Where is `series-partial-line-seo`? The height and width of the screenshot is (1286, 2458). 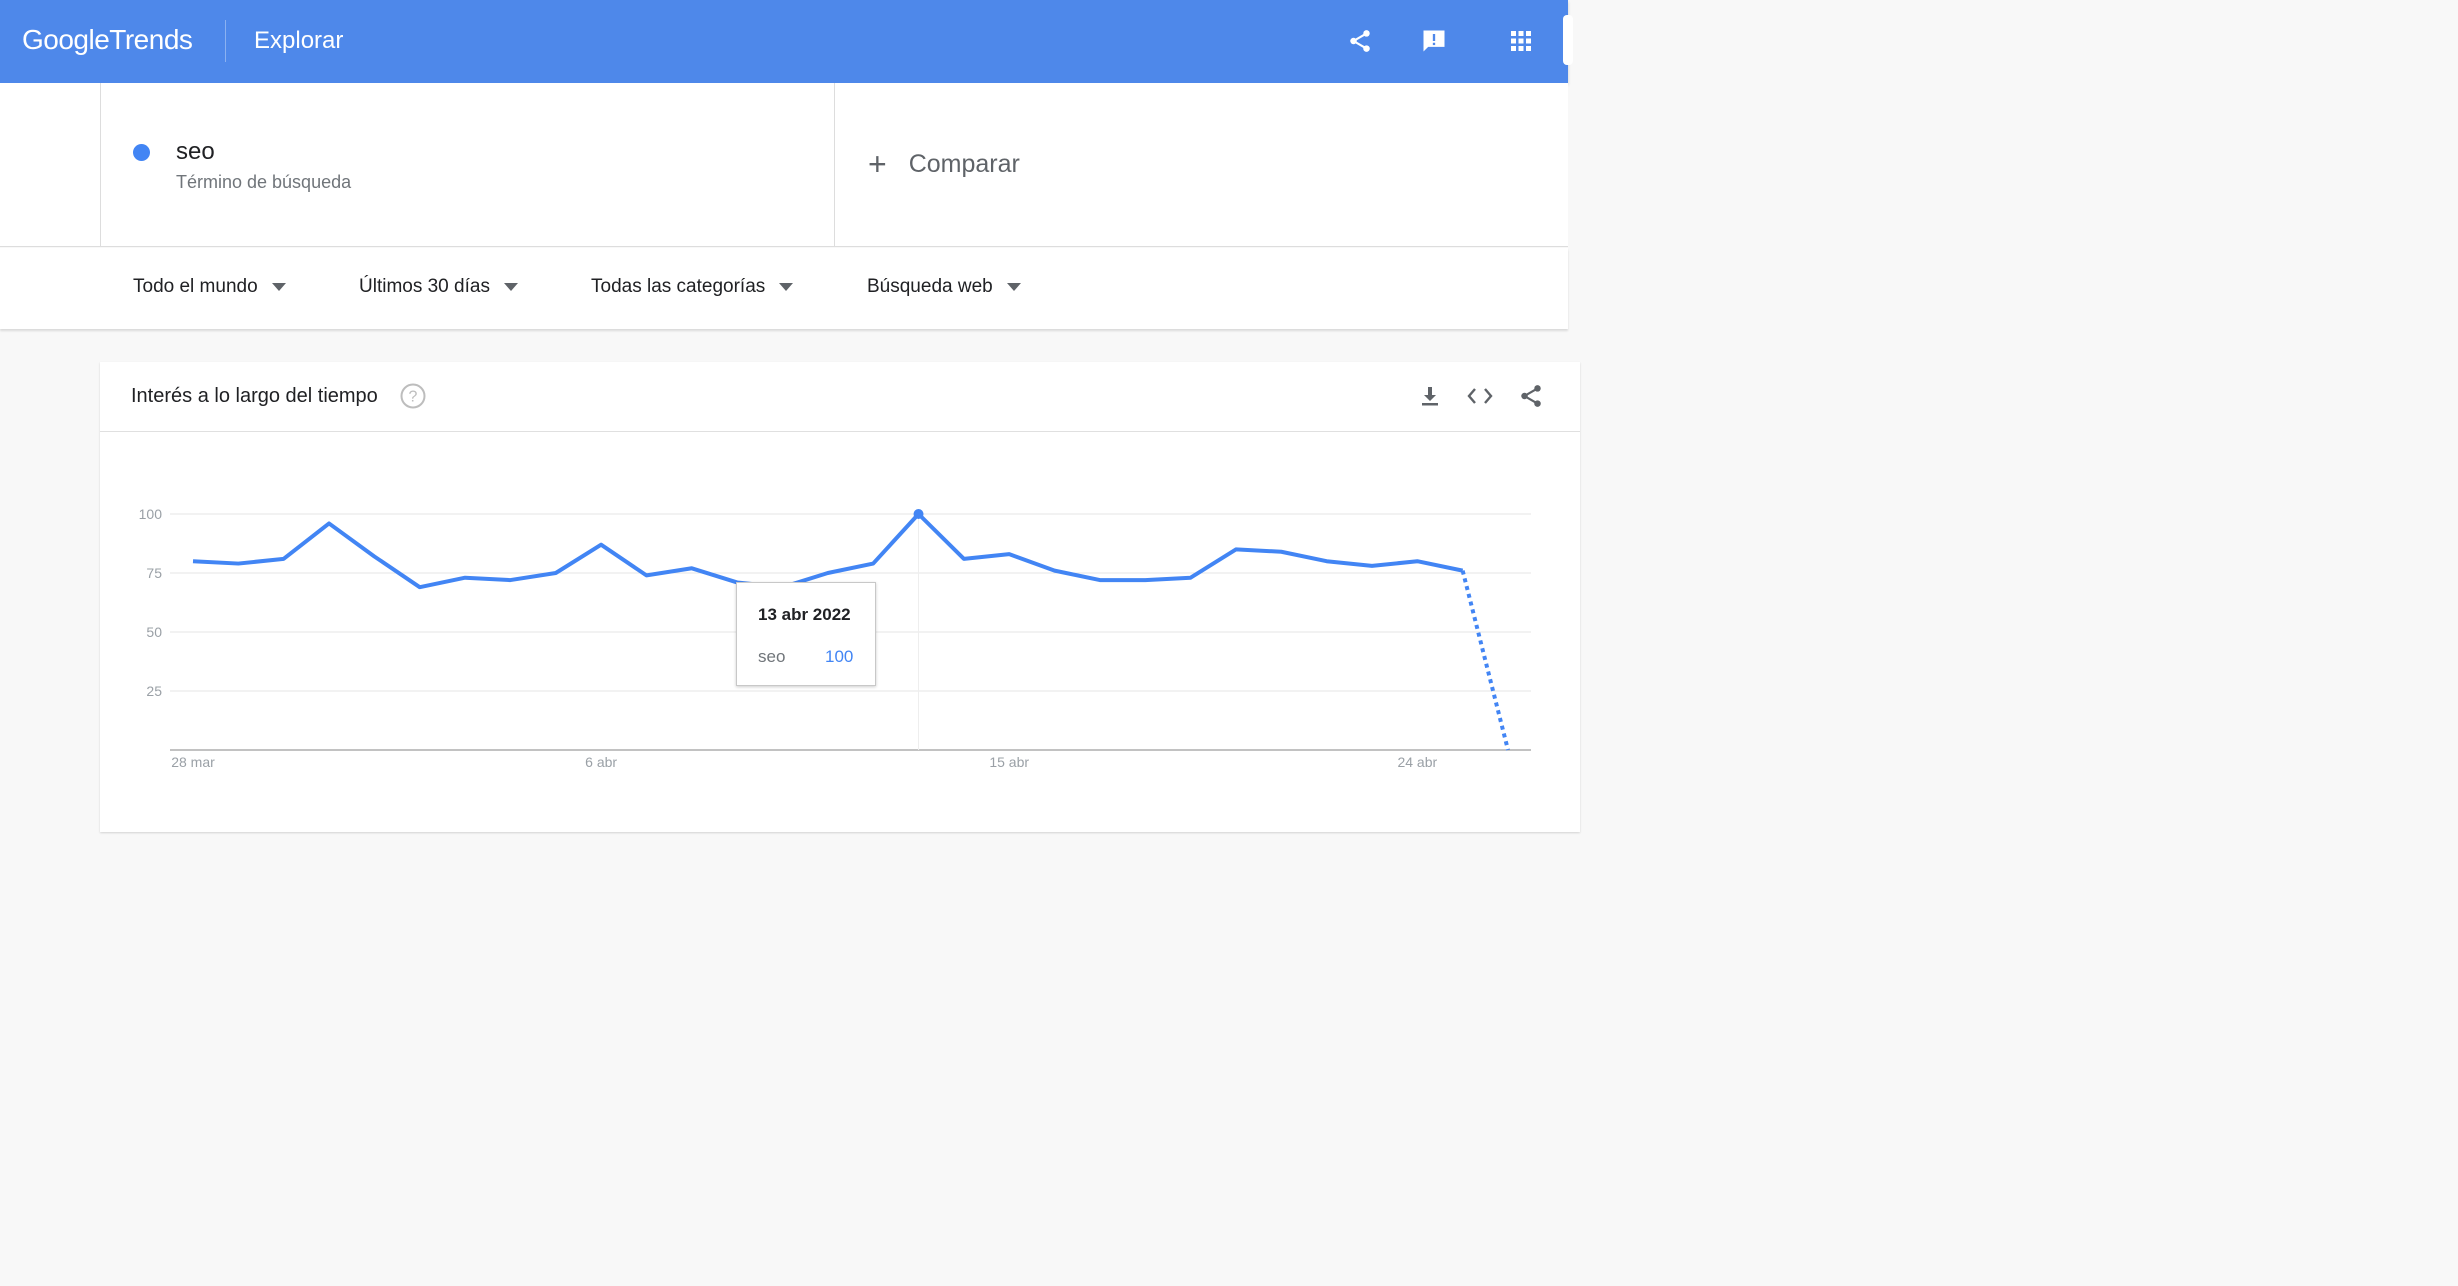
series-partial-line-seo is located at coordinates (1485, 660).